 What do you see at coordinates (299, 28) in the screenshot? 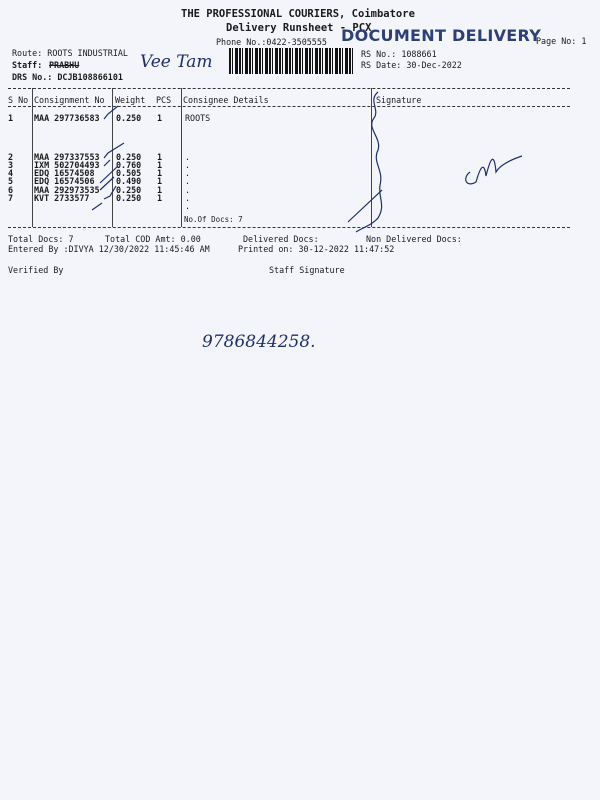
I see `document-title: Delivery Runsheet - PCX` at bounding box center [299, 28].